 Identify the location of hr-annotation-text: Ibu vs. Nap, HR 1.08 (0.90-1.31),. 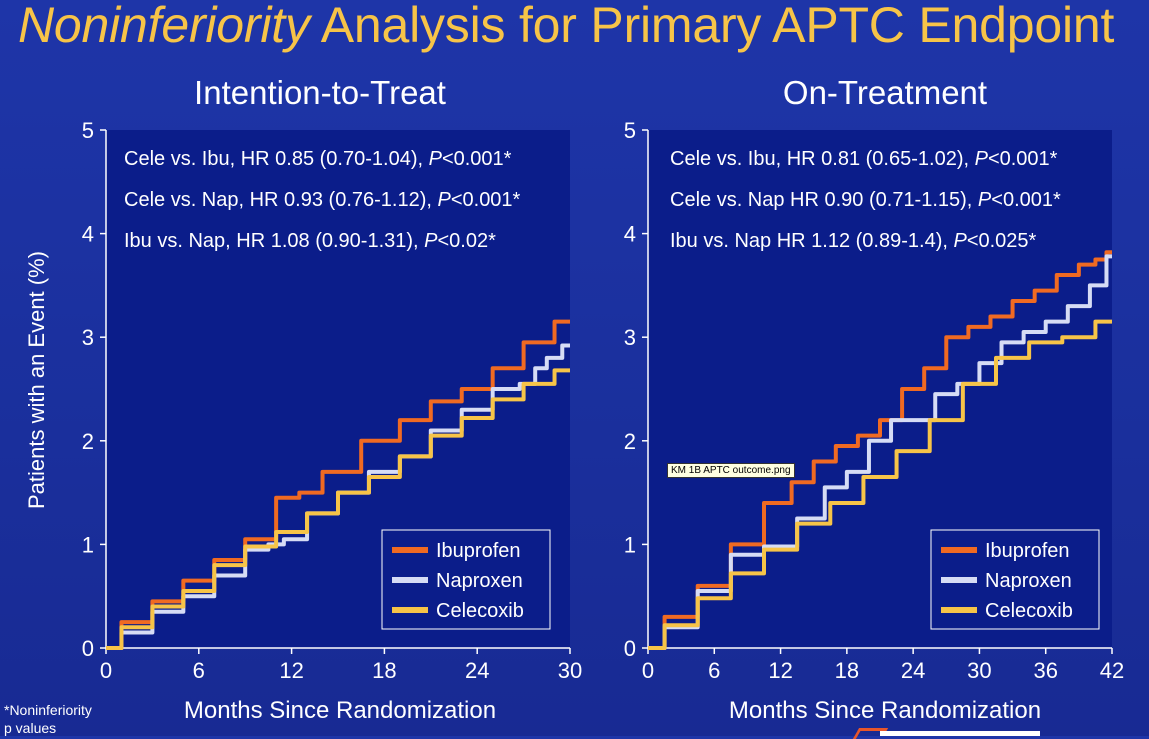
(274, 241).